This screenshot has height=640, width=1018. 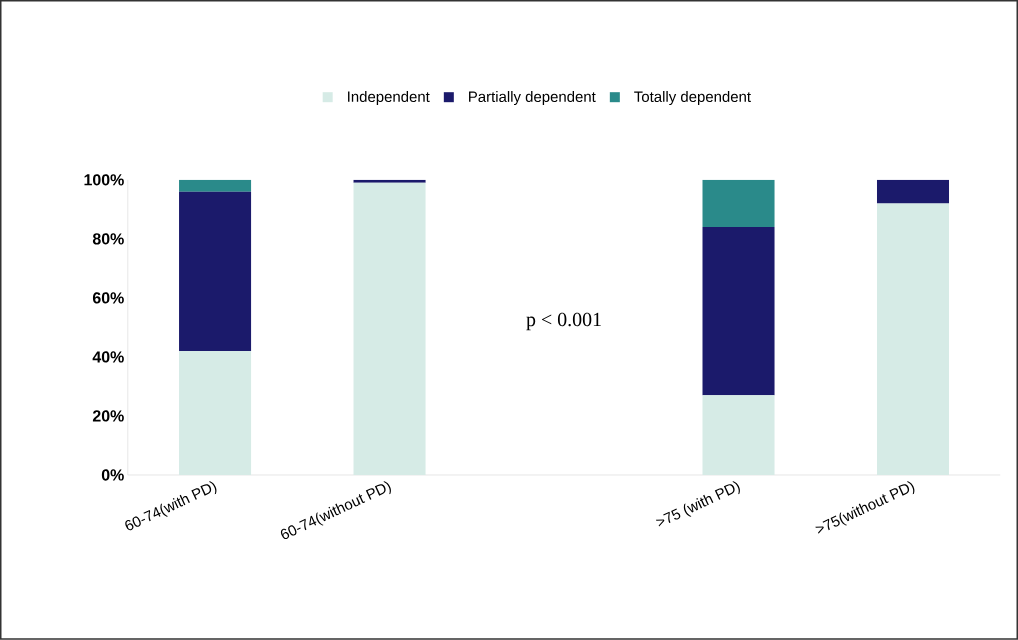 What do you see at coordinates (692, 98) in the screenshot?
I see `legend-label: Totally dependent` at bounding box center [692, 98].